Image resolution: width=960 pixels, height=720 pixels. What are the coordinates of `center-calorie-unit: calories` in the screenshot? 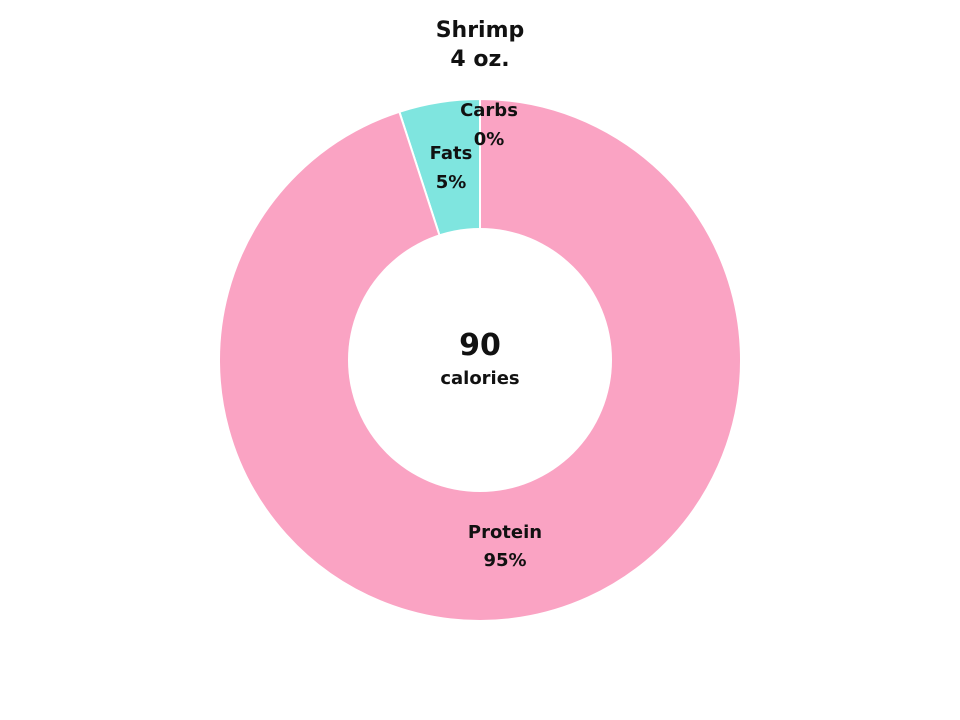 It's located at (479, 378).